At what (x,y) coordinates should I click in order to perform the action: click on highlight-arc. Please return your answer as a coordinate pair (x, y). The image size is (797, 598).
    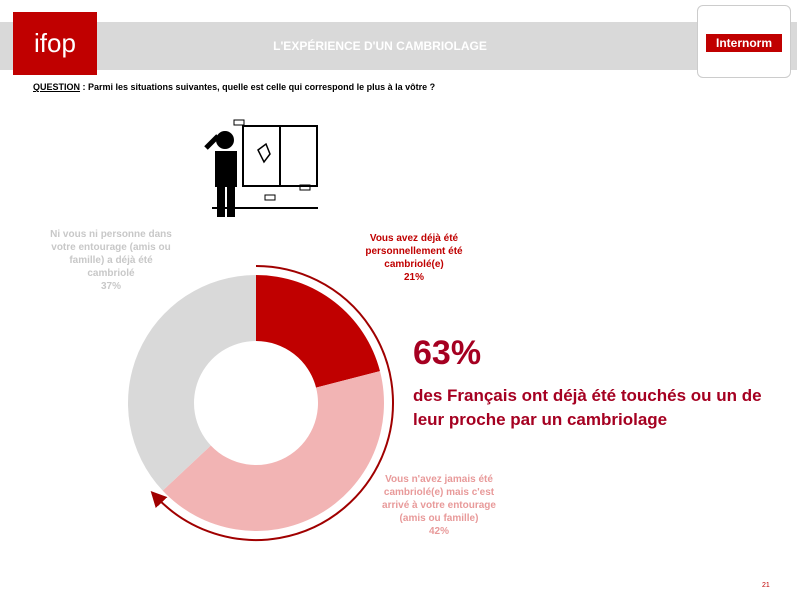
    Looking at the image, I should click on (272, 403).